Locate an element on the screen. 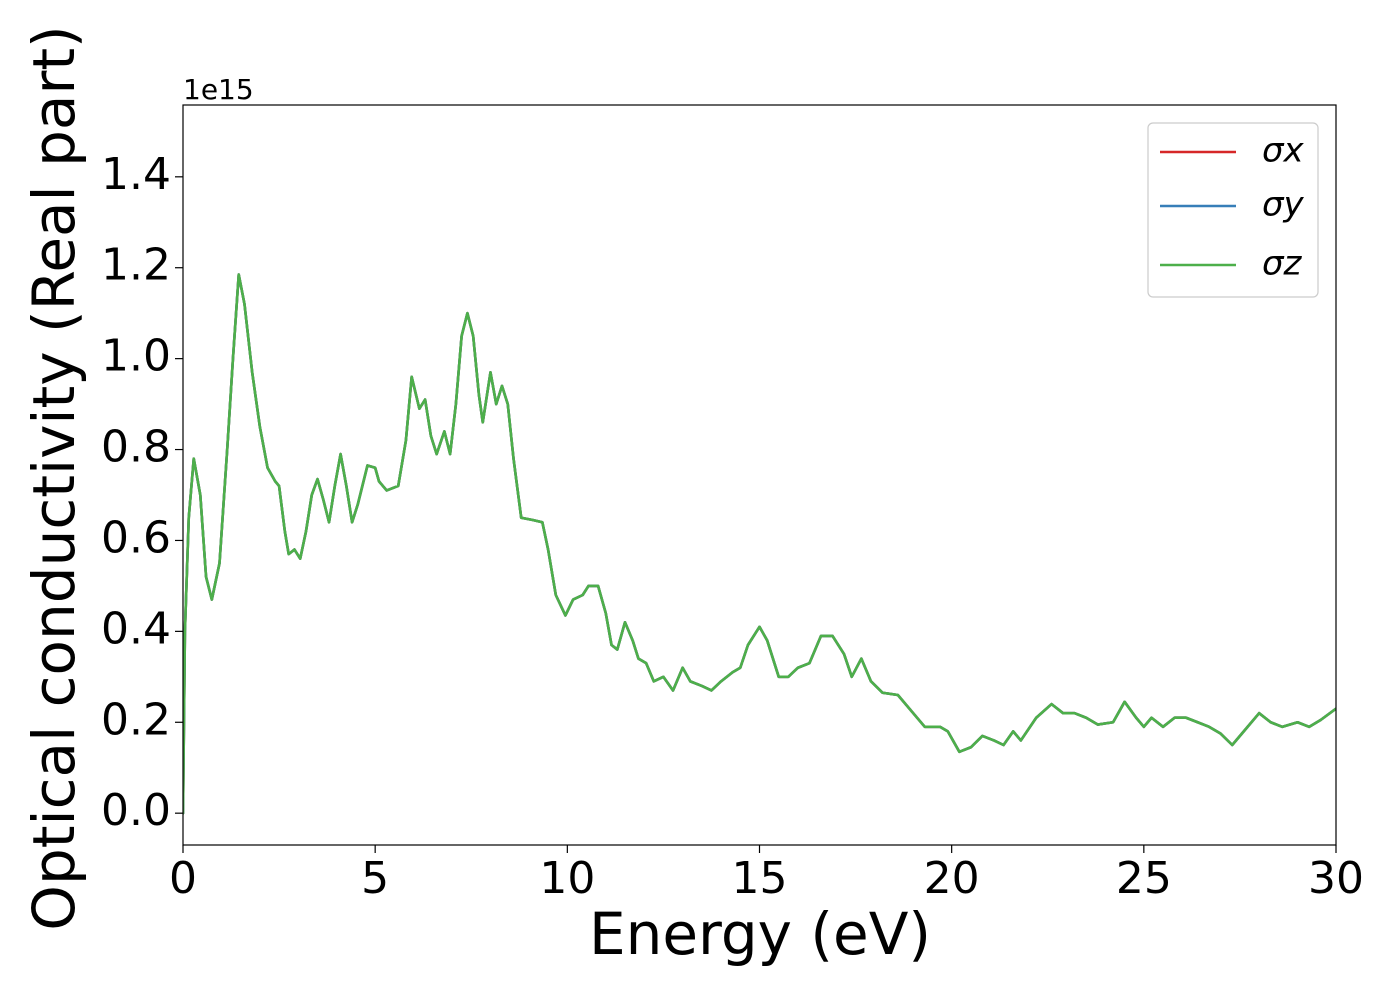  x-tick-label: 10 is located at coordinates (567, 878).